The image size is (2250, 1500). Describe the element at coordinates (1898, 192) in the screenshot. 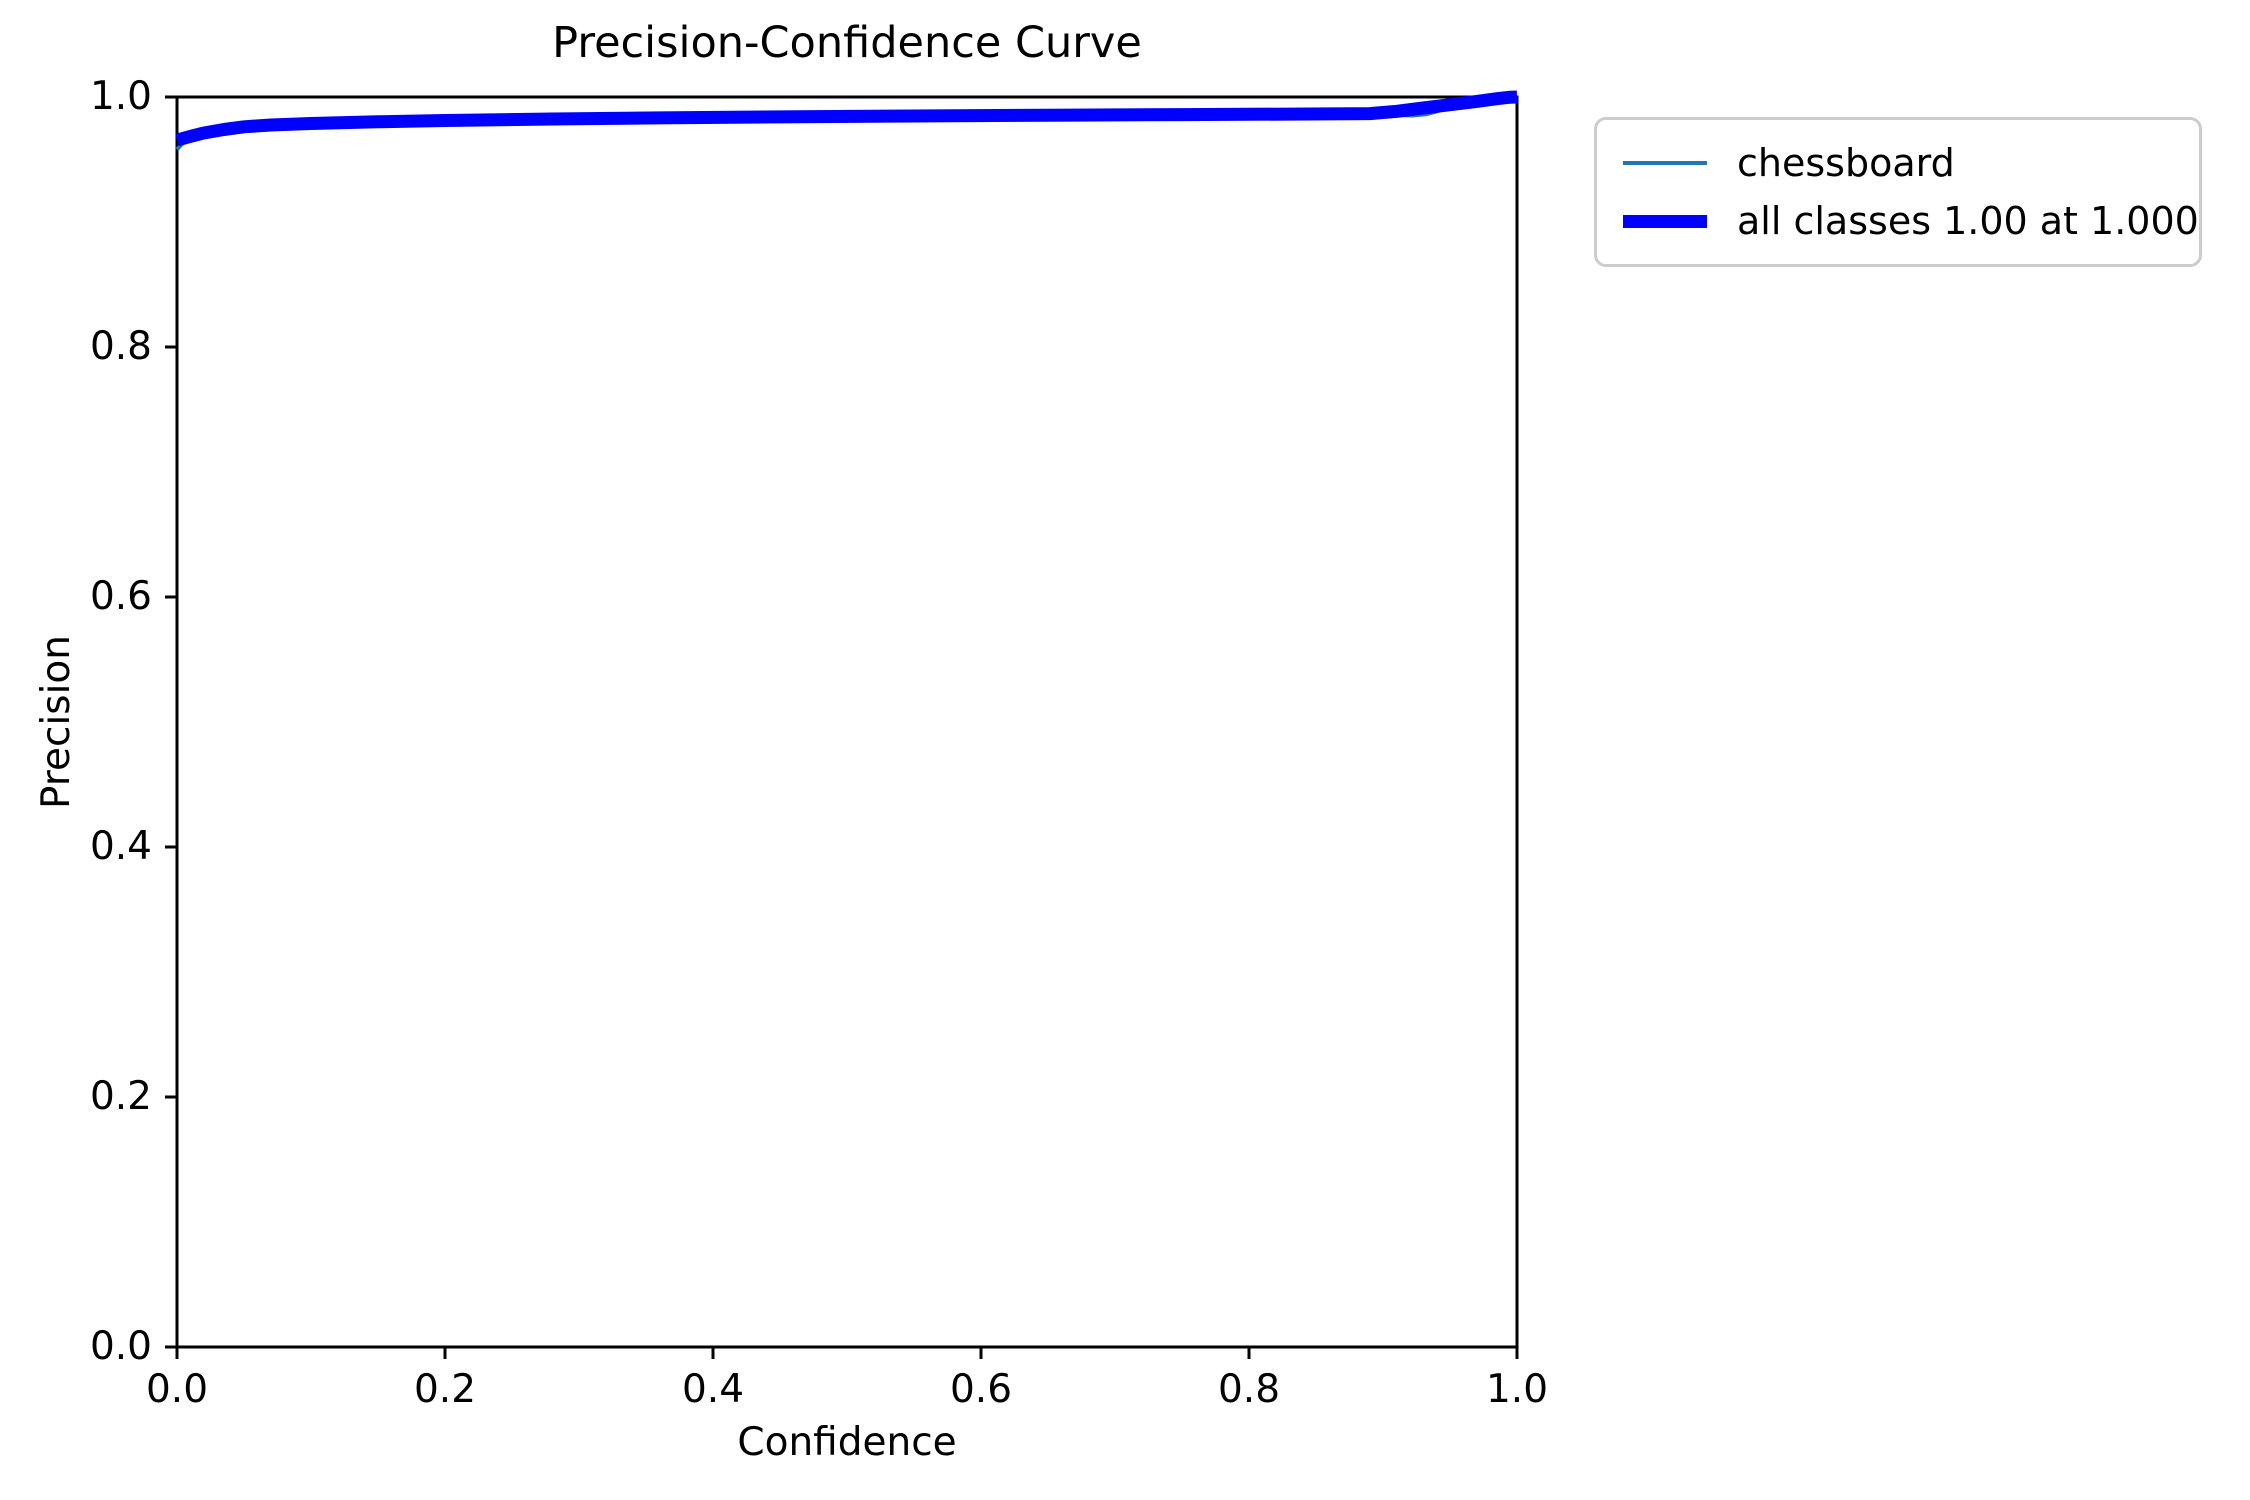

I see `legend: chessboard all classes 1.00 at 1.000` at that location.